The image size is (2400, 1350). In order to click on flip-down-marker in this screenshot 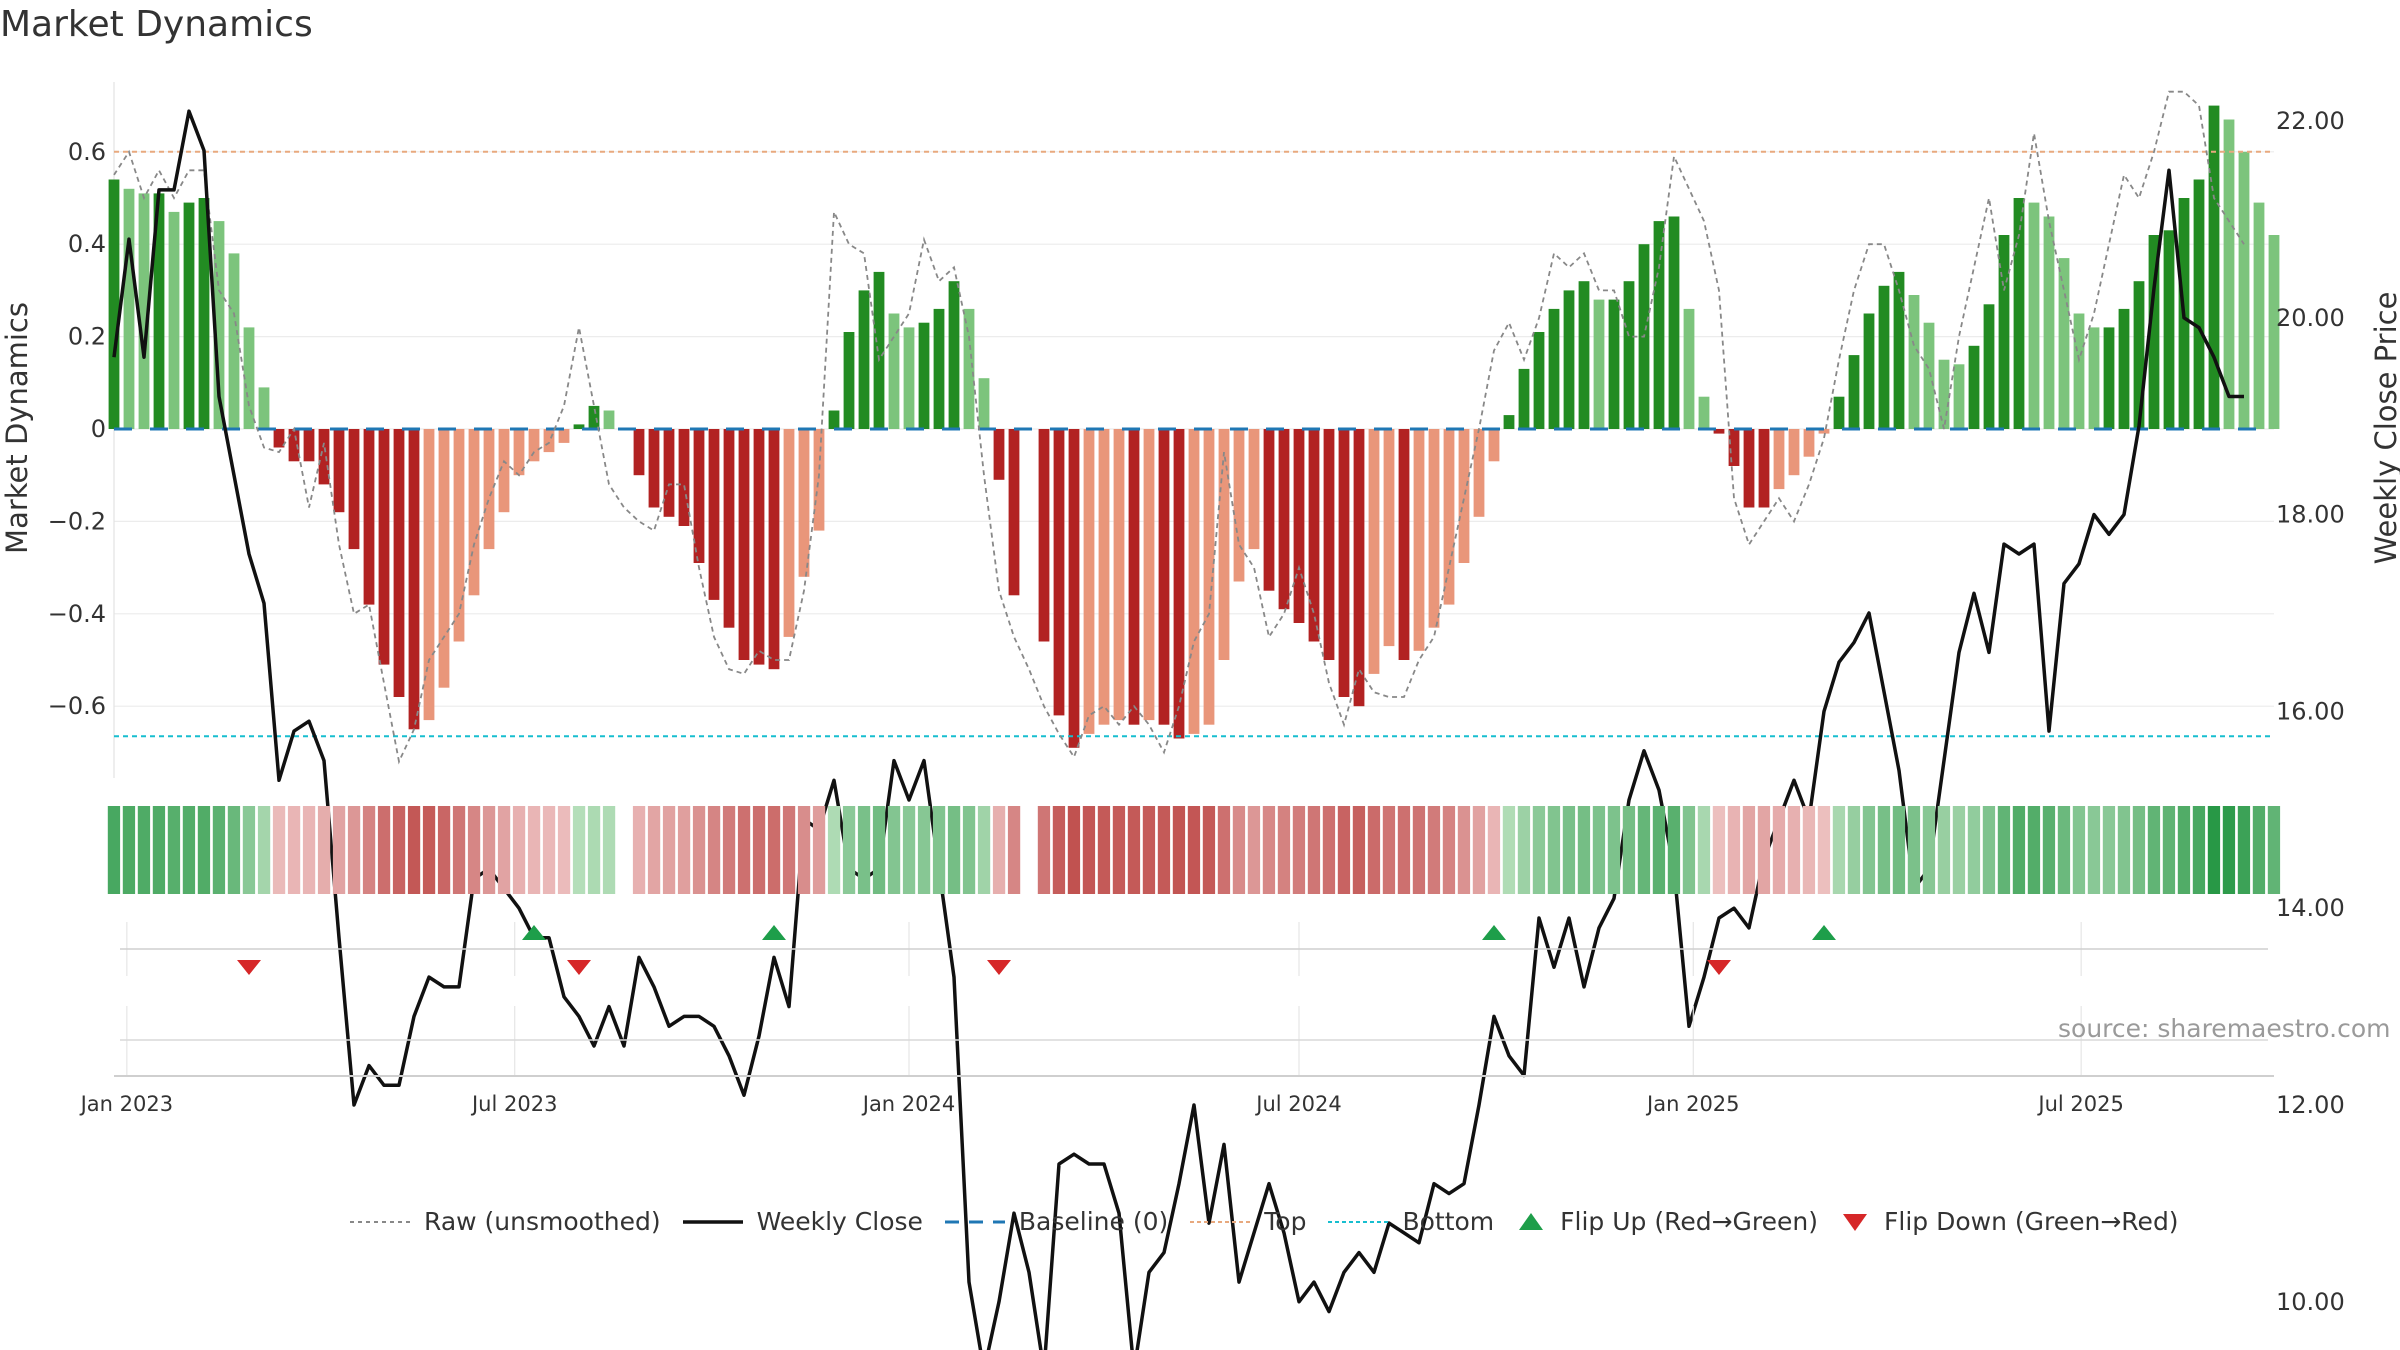, I will do `click(999, 967)`.